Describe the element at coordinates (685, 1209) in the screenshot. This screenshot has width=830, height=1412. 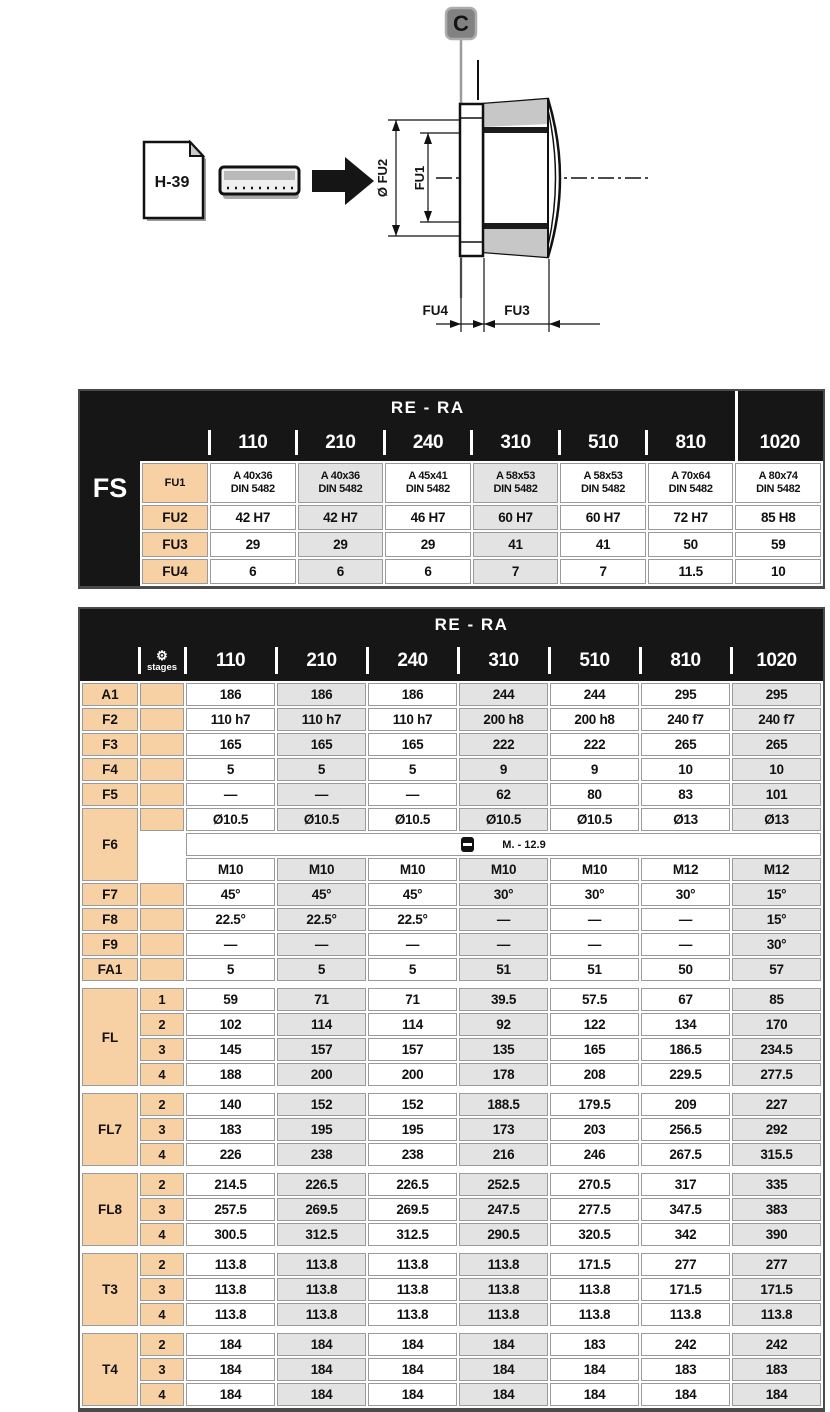
I see `table-cell: 347.5` at that location.